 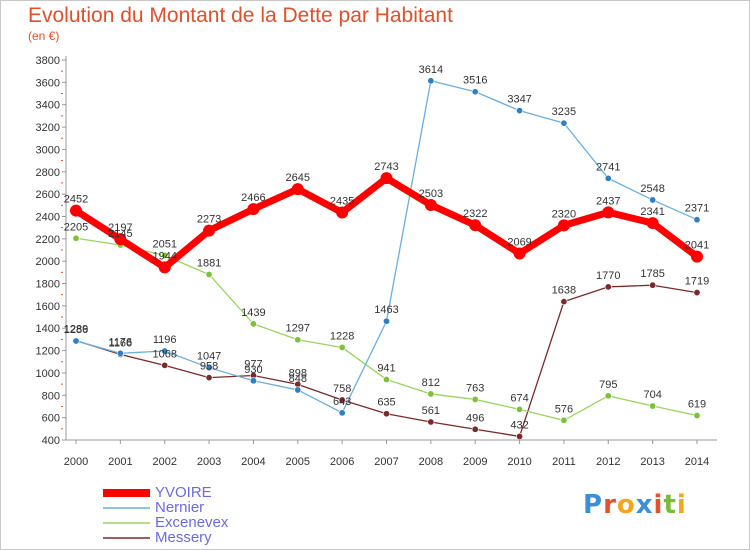 I want to click on x-tick-label: 2006, so click(x=342, y=462).